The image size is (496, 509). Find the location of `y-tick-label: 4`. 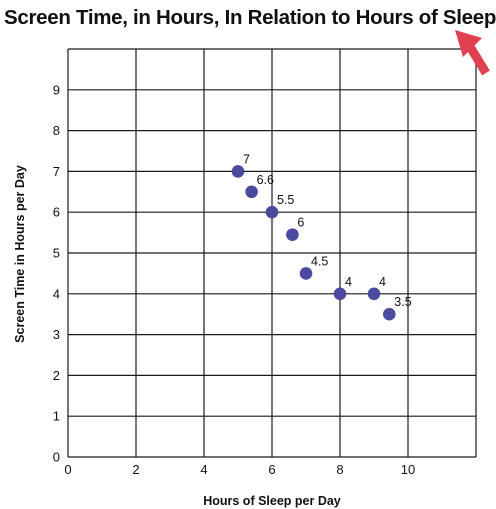

y-tick-label: 4 is located at coordinates (56, 293).